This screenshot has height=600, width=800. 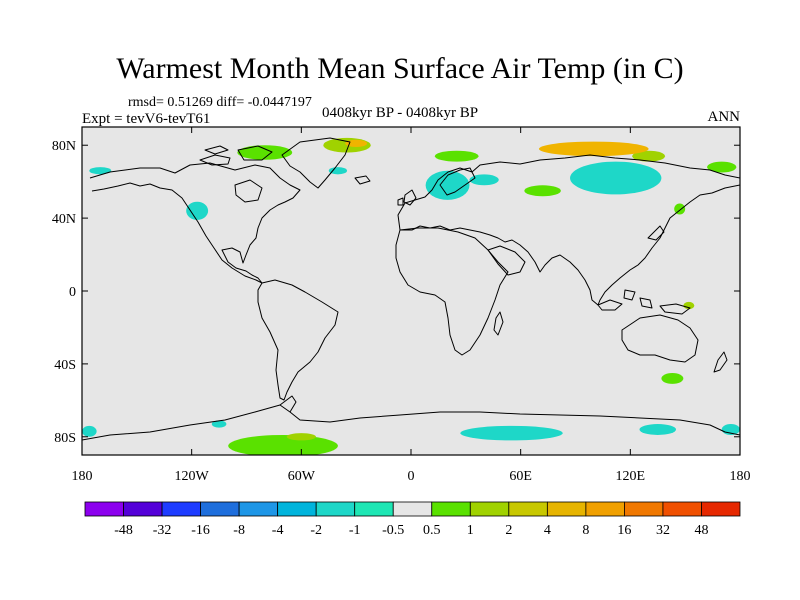 I want to click on coastline-africa, so click(x=452, y=291).